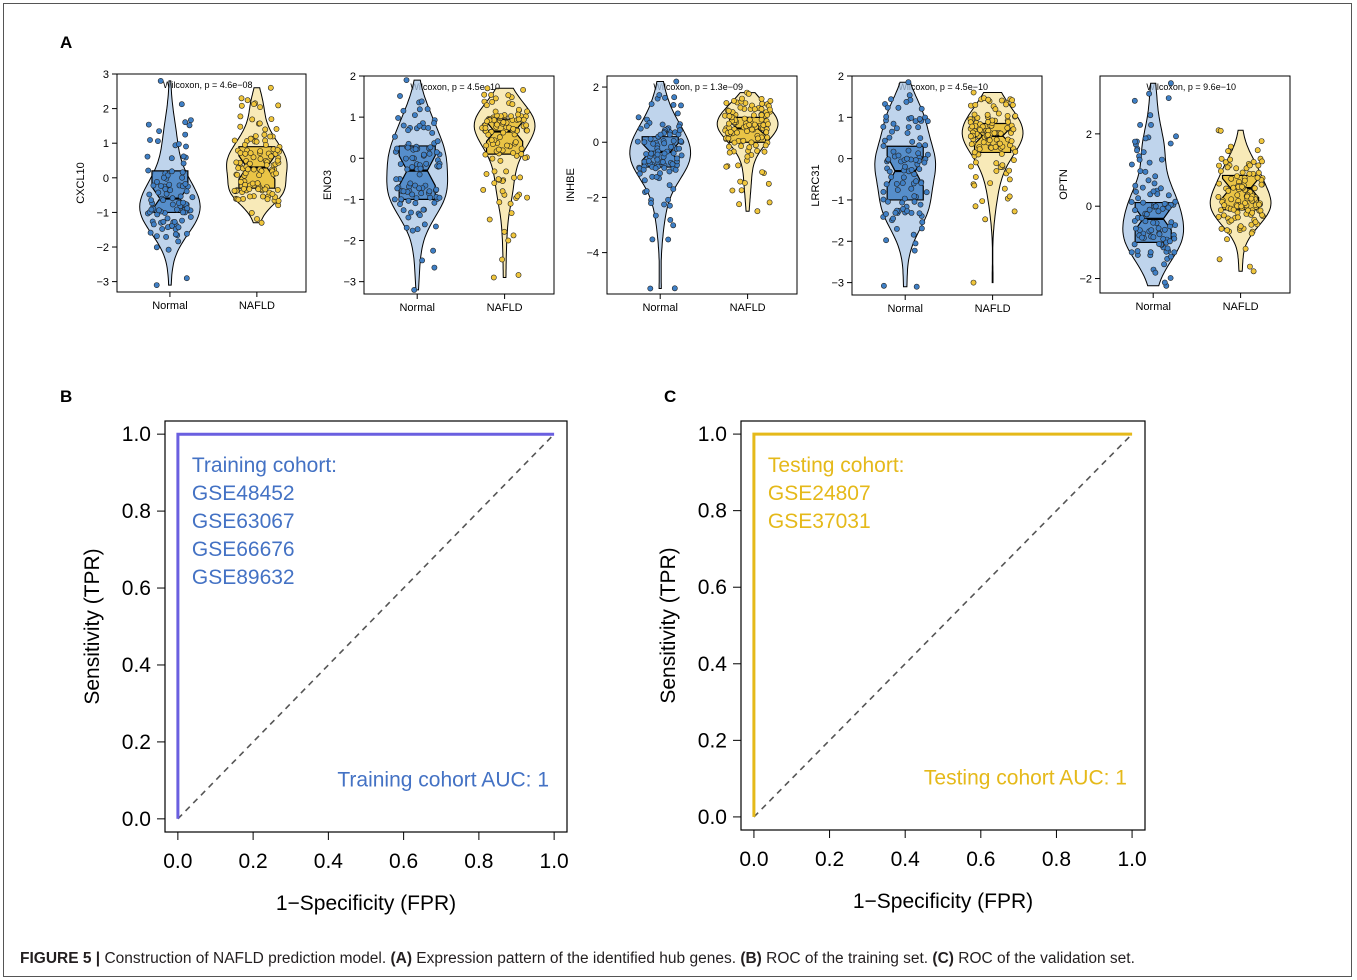 The image size is (1357, 980). Describe the element at coordinates (459, 185) in the screenshot. I see `plot-frame` at that location.